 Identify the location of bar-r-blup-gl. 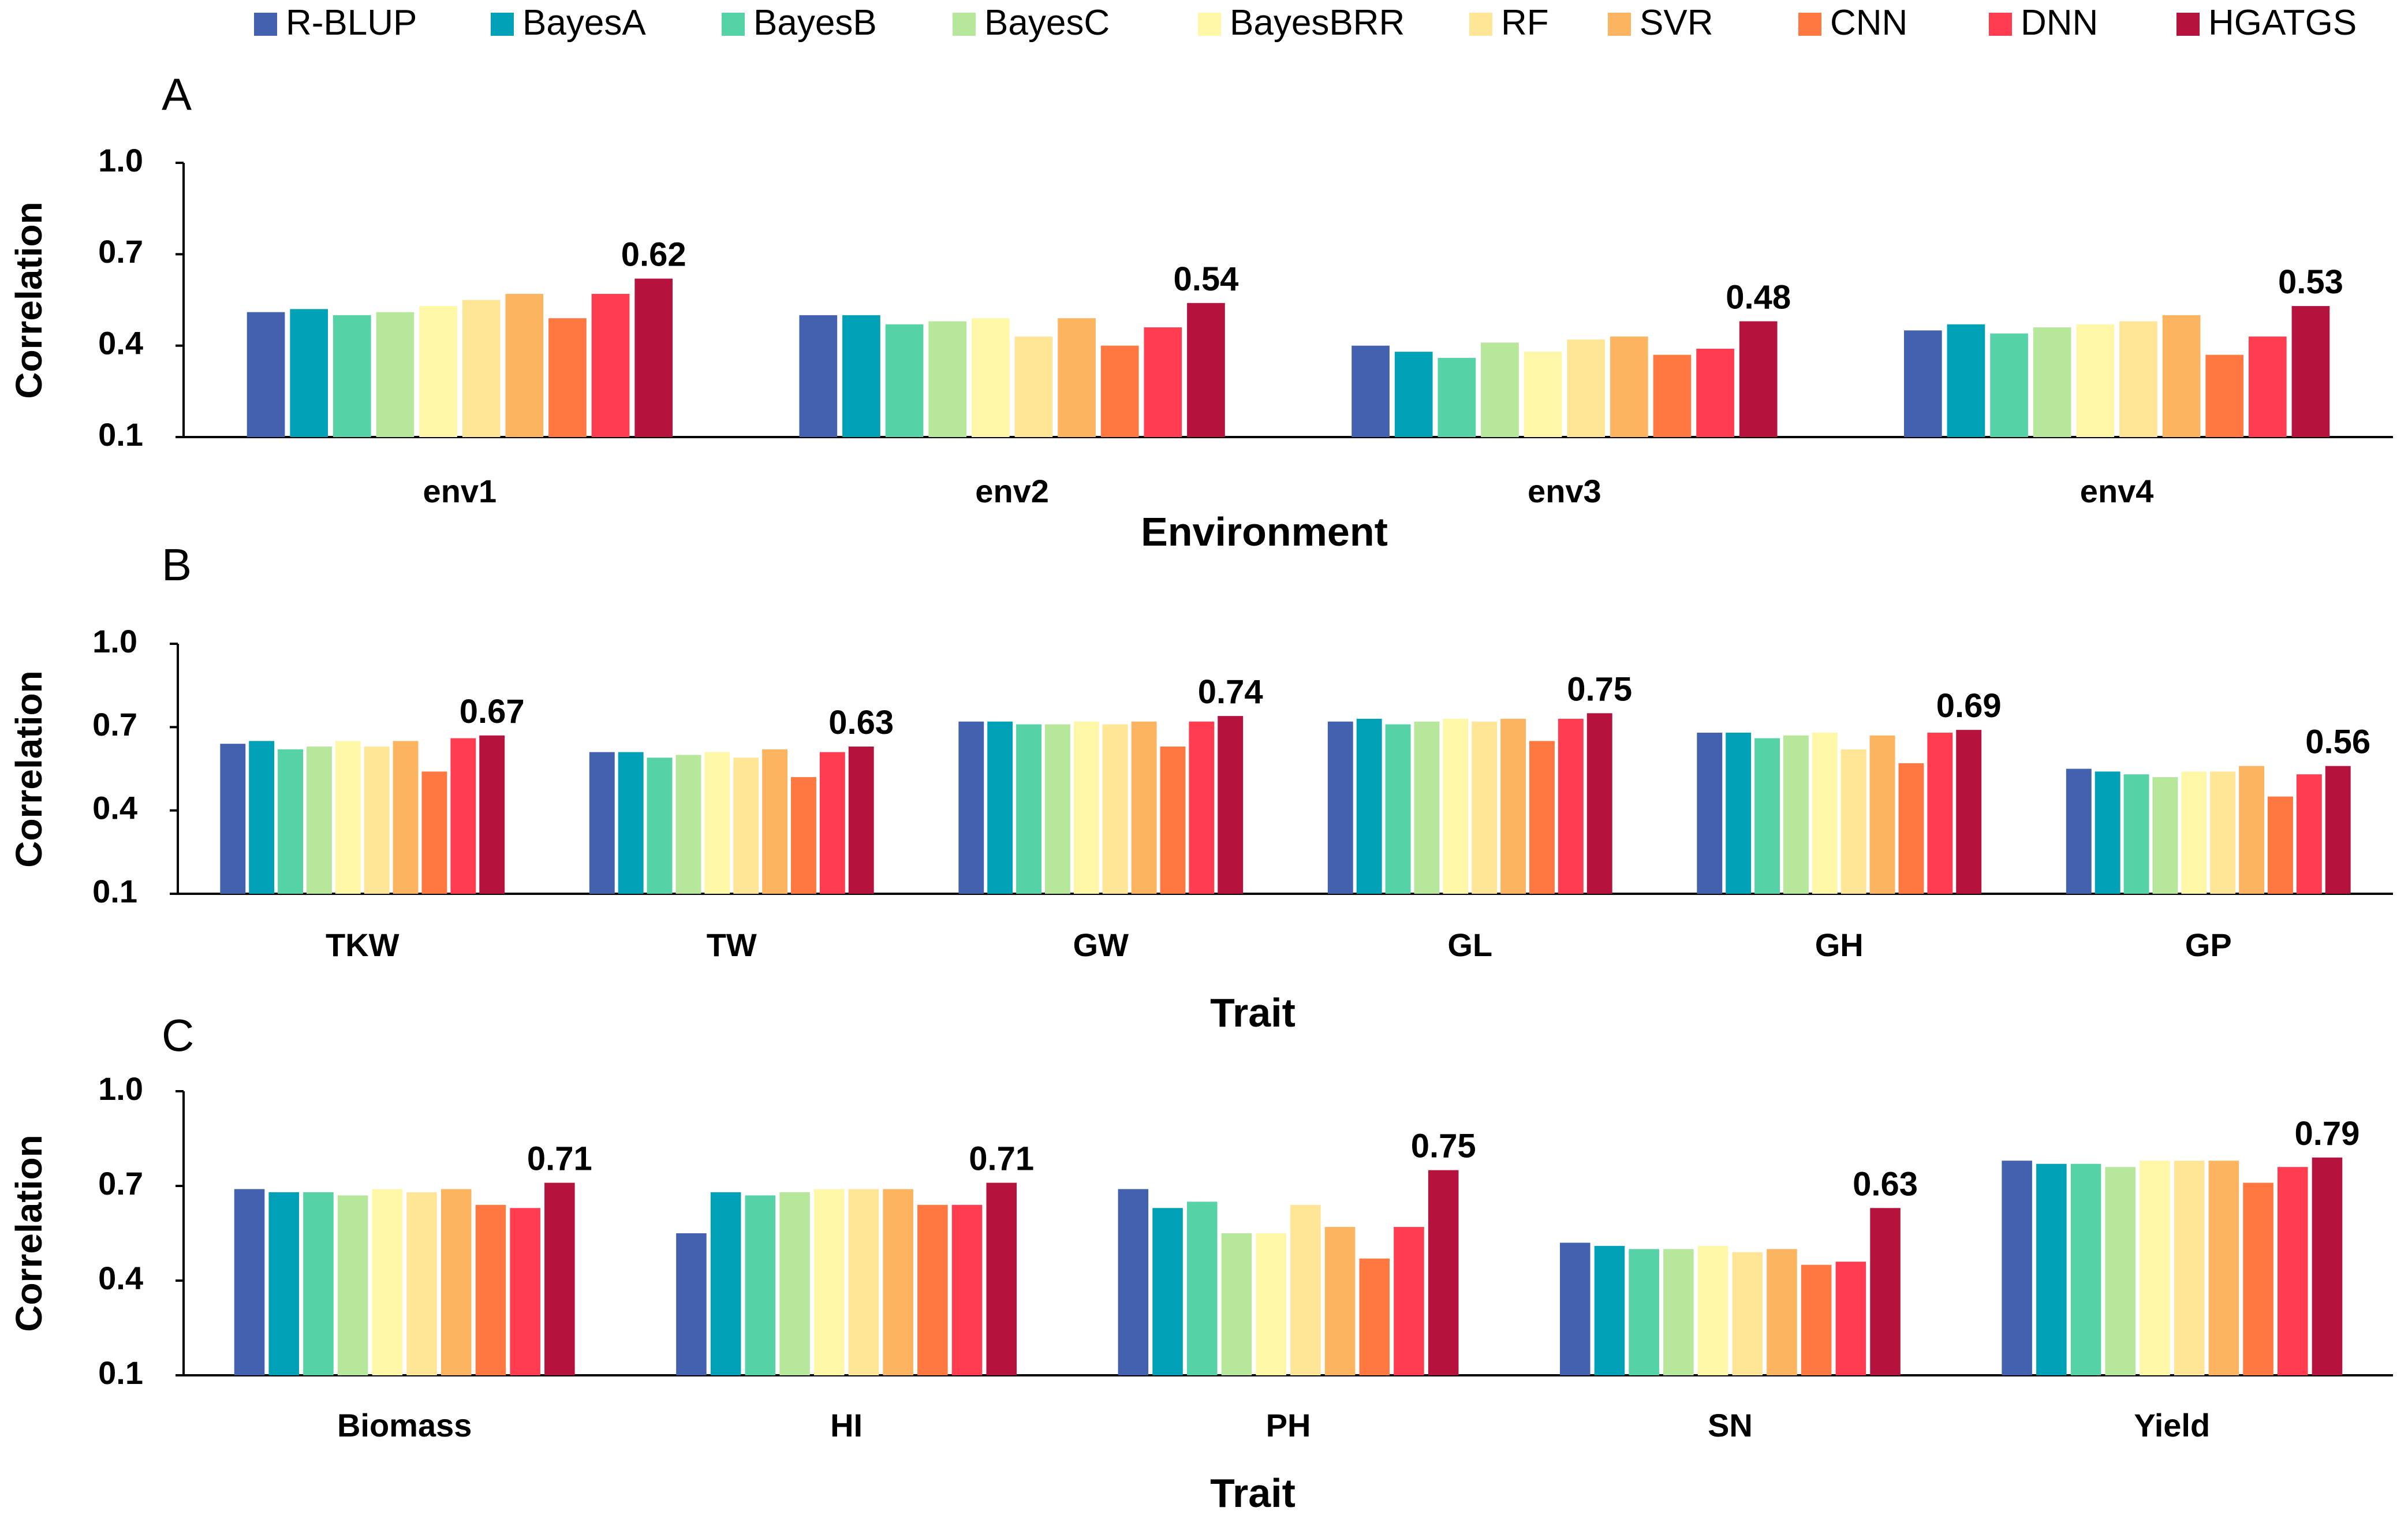
(1340, 807).